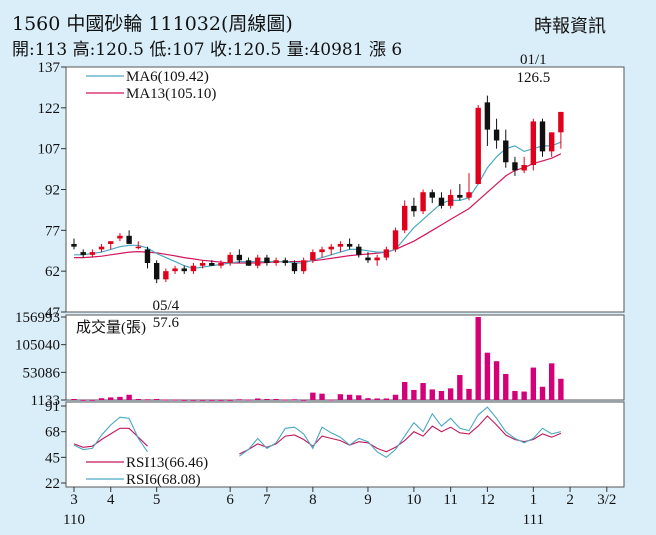 The height and width of the screenshot is (535, 656). What do you see at coordinates (487, 500) in the screenshot?
I see `x-tick-label: 12` at bounding box center [487, 500].